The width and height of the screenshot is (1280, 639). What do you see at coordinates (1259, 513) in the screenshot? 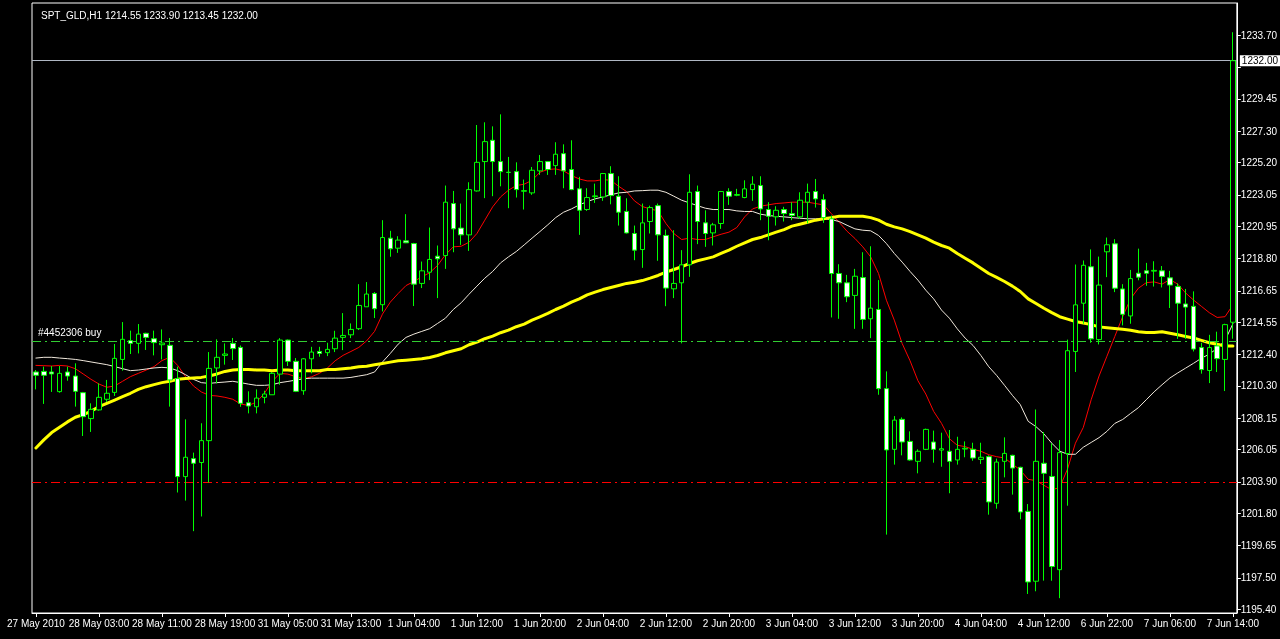
I see `y-tick-label: 1201.80` at bounding box center [1259, 513].